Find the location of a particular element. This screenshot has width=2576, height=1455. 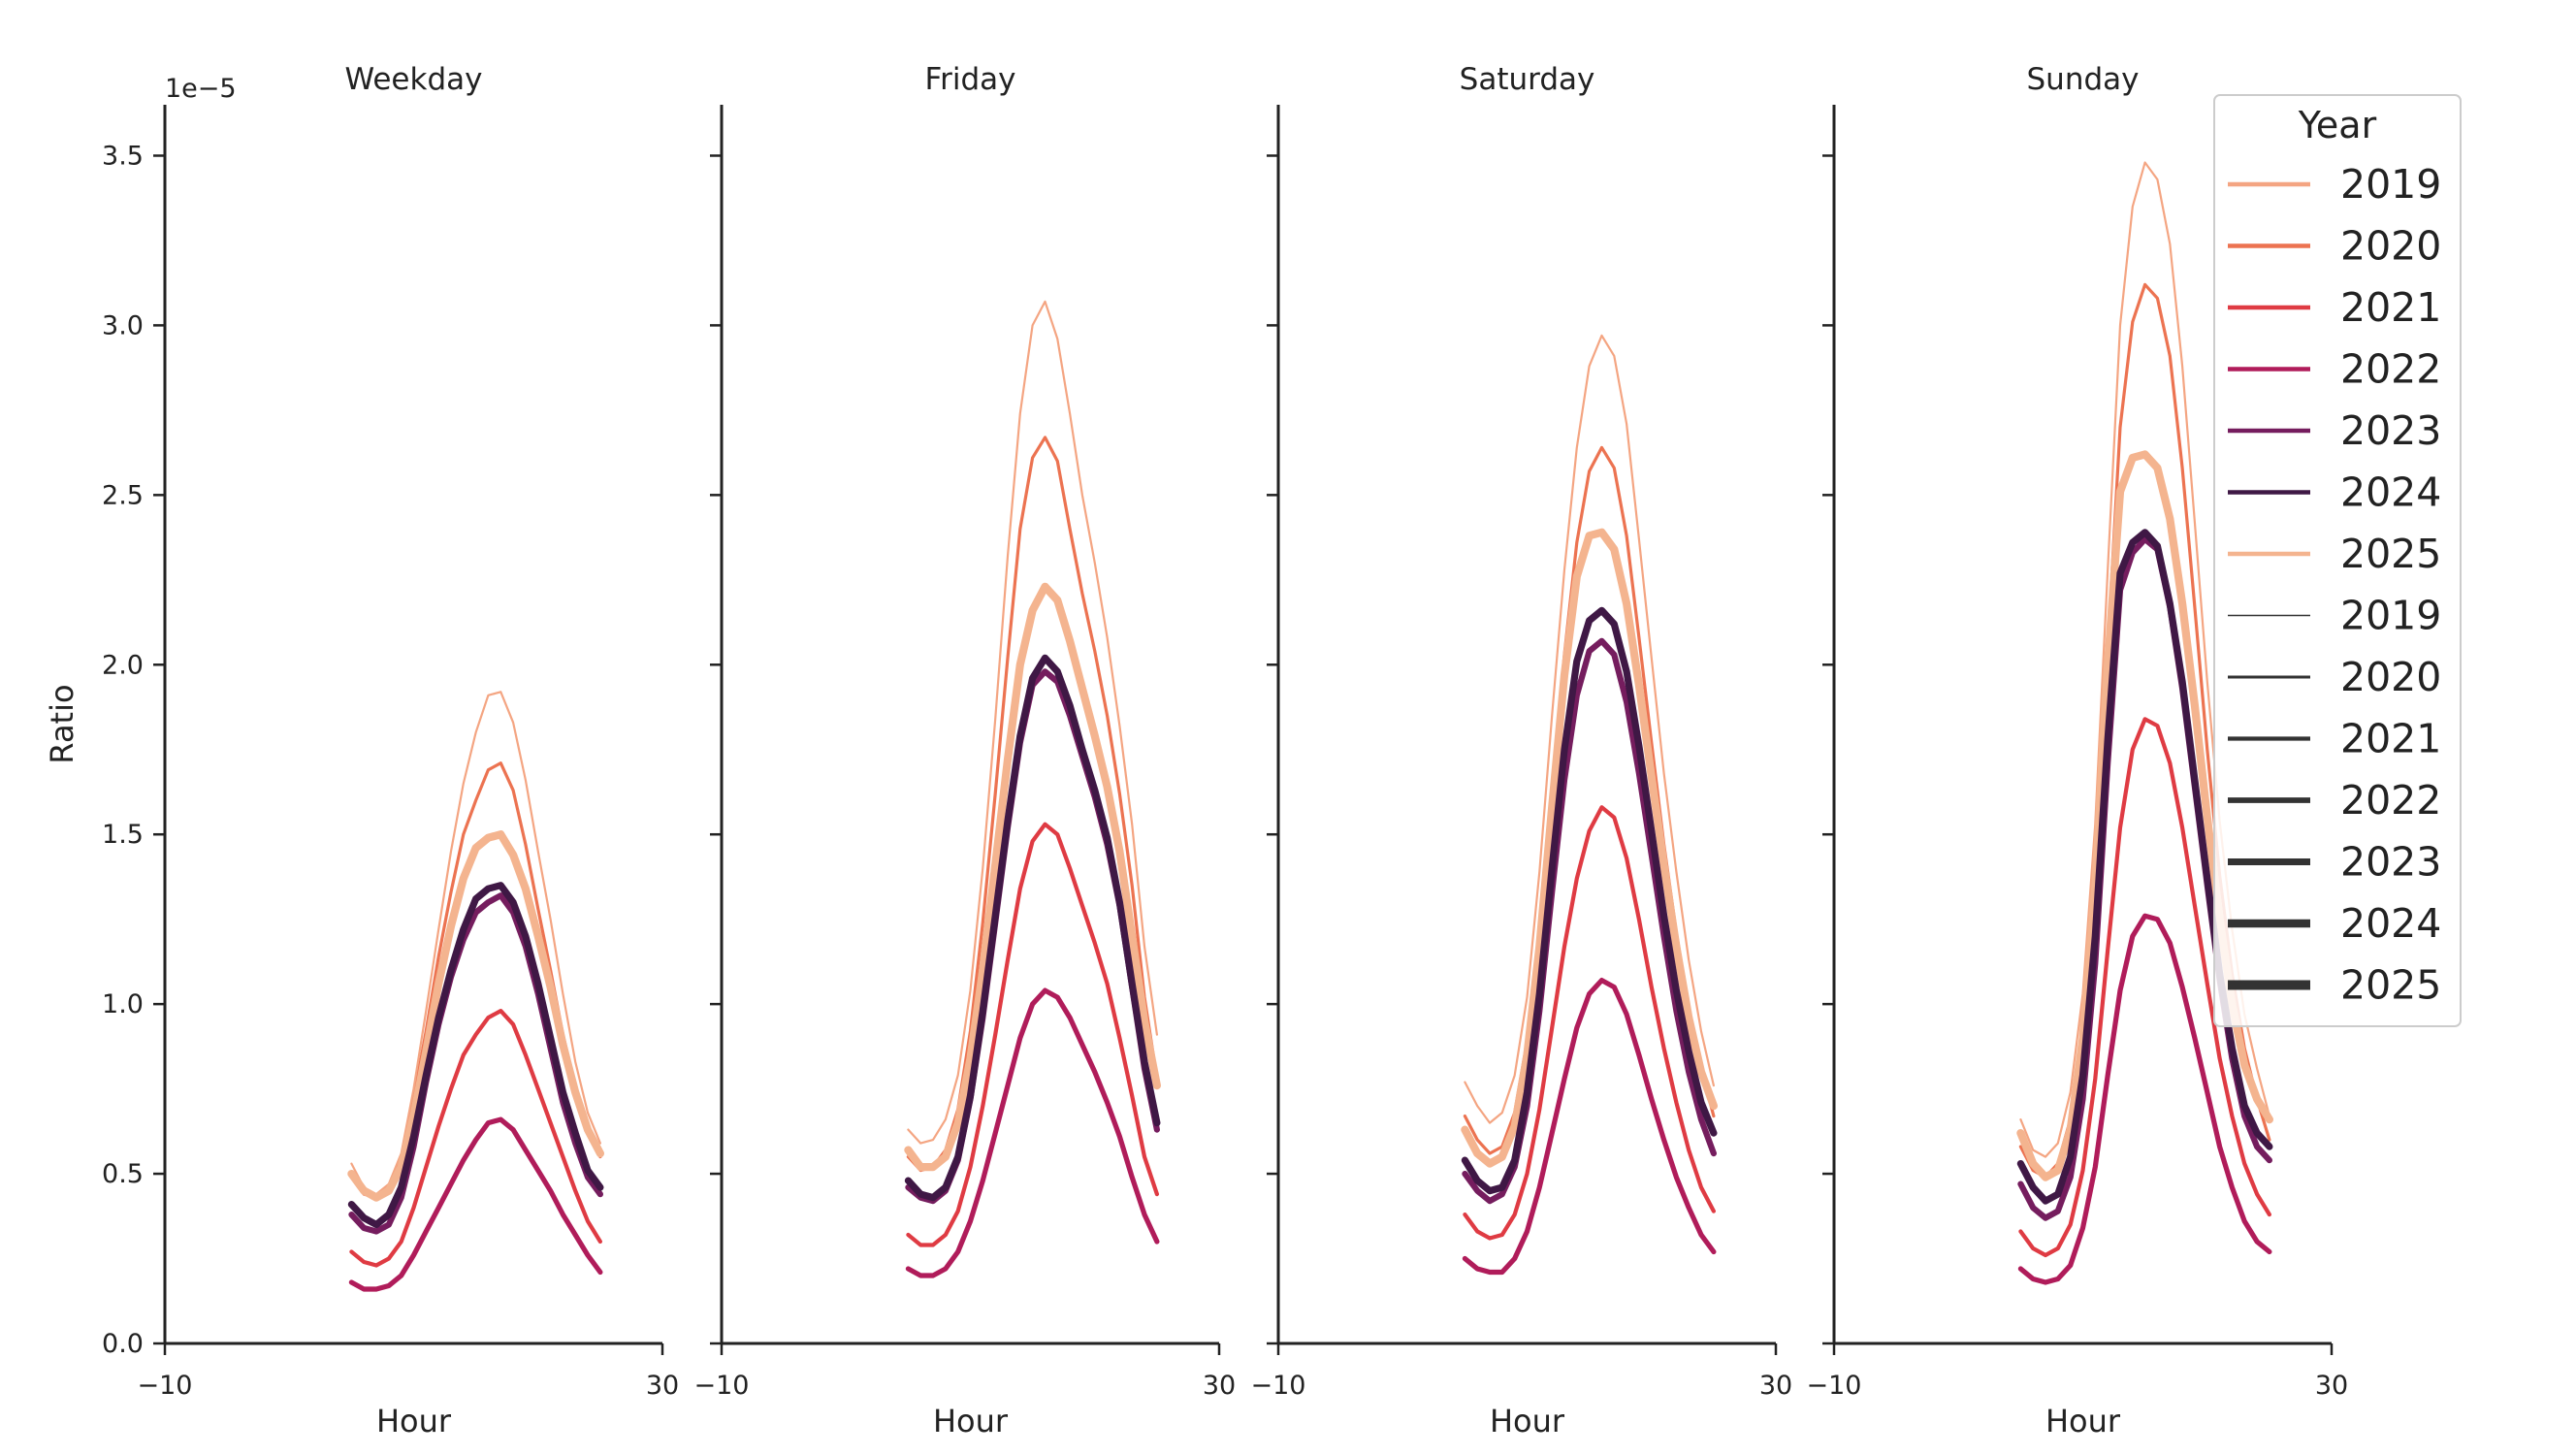

y-tick-label: 3.5 is located at coordinates (123, 156).